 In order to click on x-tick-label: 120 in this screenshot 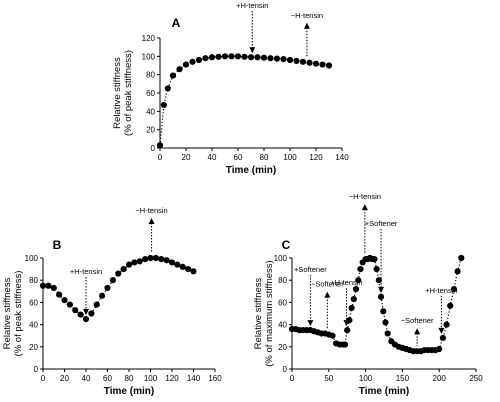, I will do `click(316, 157)`.